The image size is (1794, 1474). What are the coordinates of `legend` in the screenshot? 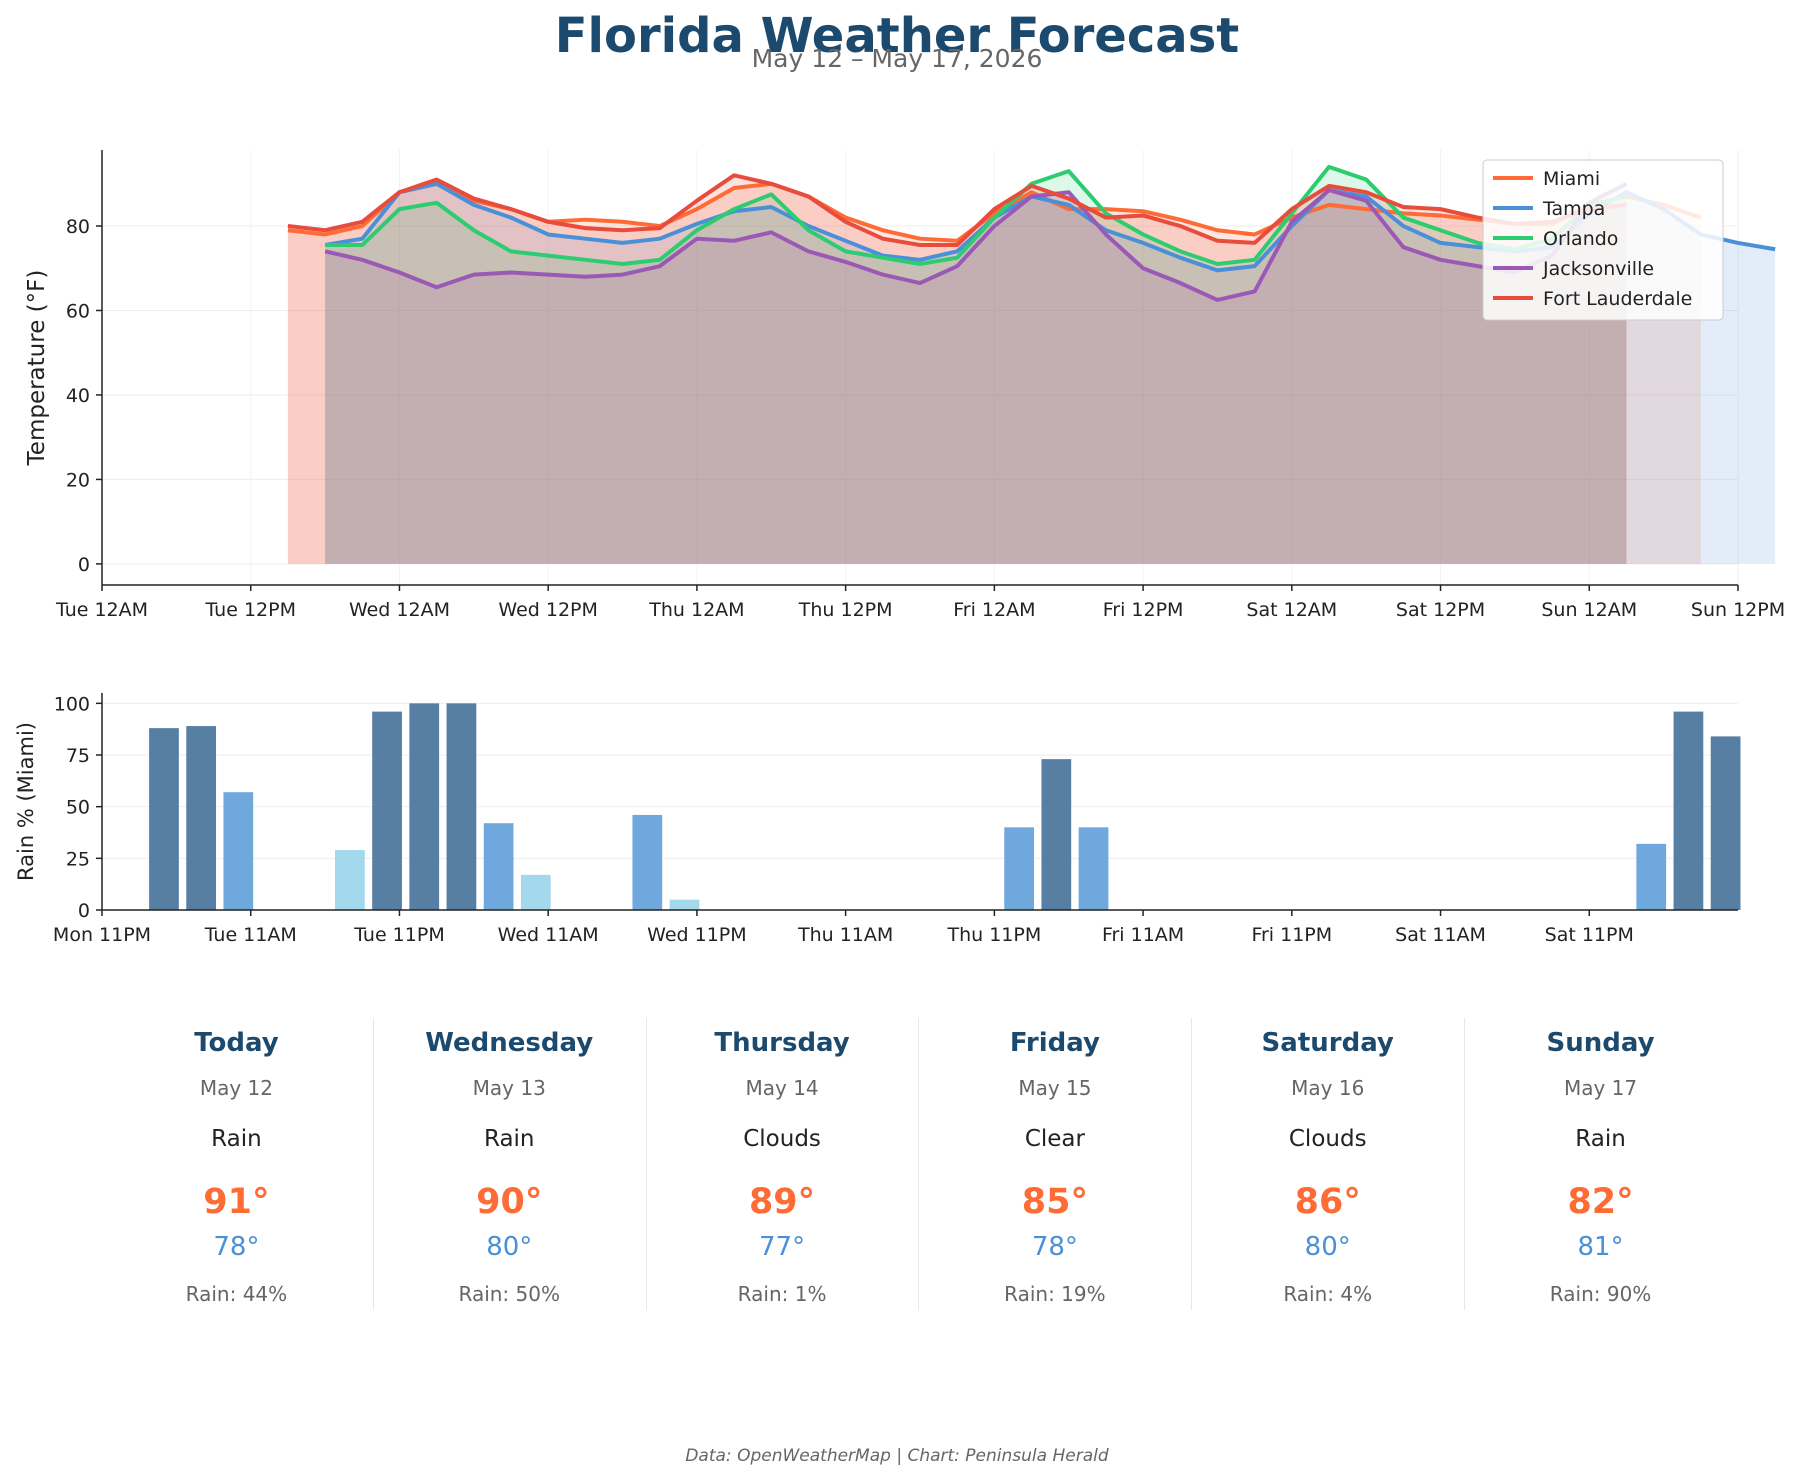 It's located at (1603, 240).